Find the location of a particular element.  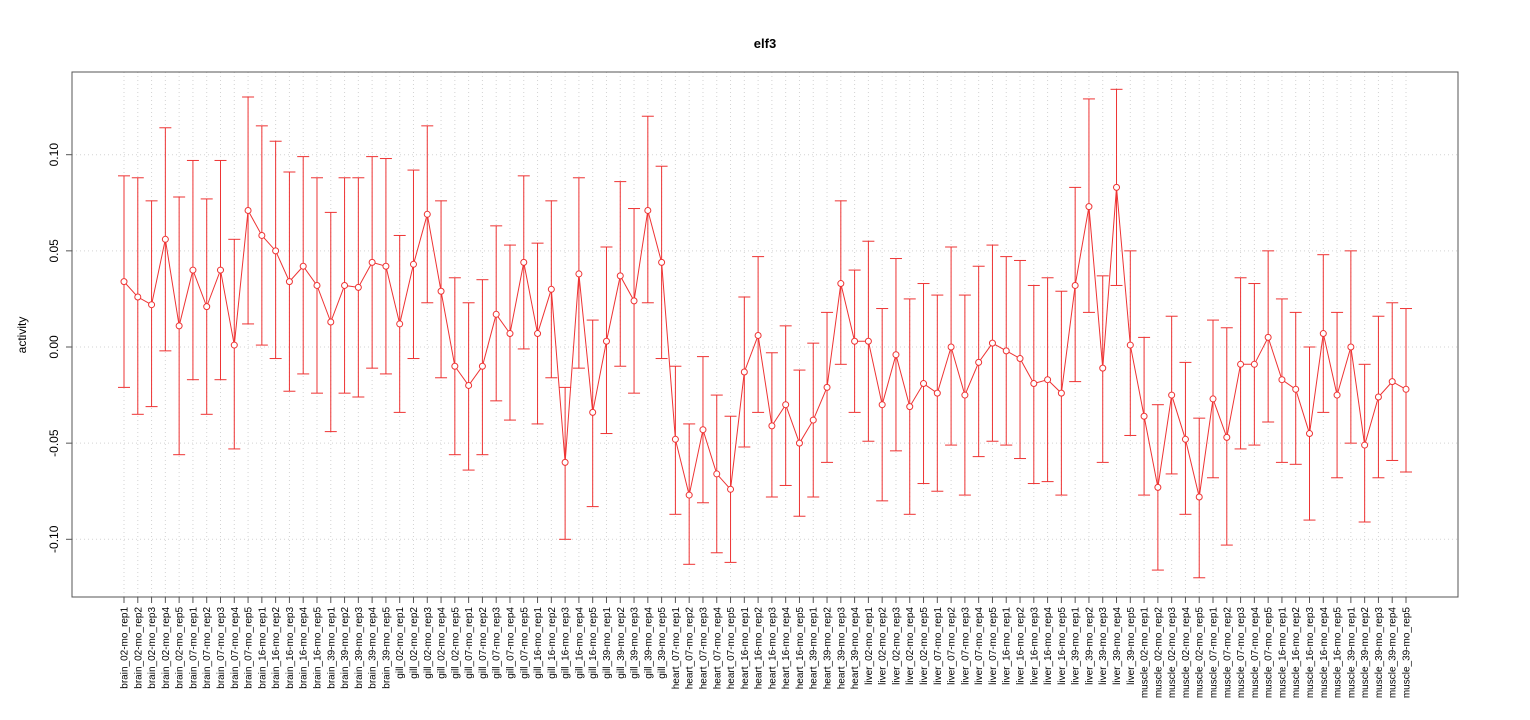

x-tick-label: gill_07-mo_rep5 is located at coordinates (524, 643).